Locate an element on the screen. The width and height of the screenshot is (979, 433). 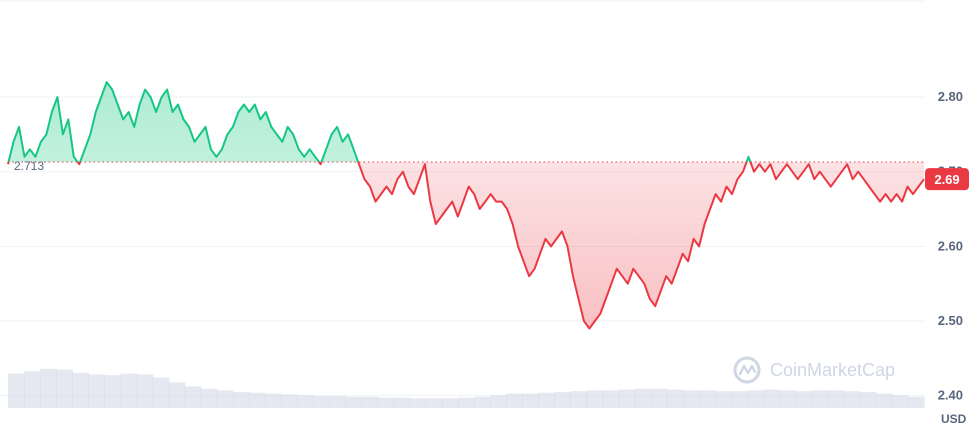
current-price-badge: 2.69 is located at coordinates (947, 179).